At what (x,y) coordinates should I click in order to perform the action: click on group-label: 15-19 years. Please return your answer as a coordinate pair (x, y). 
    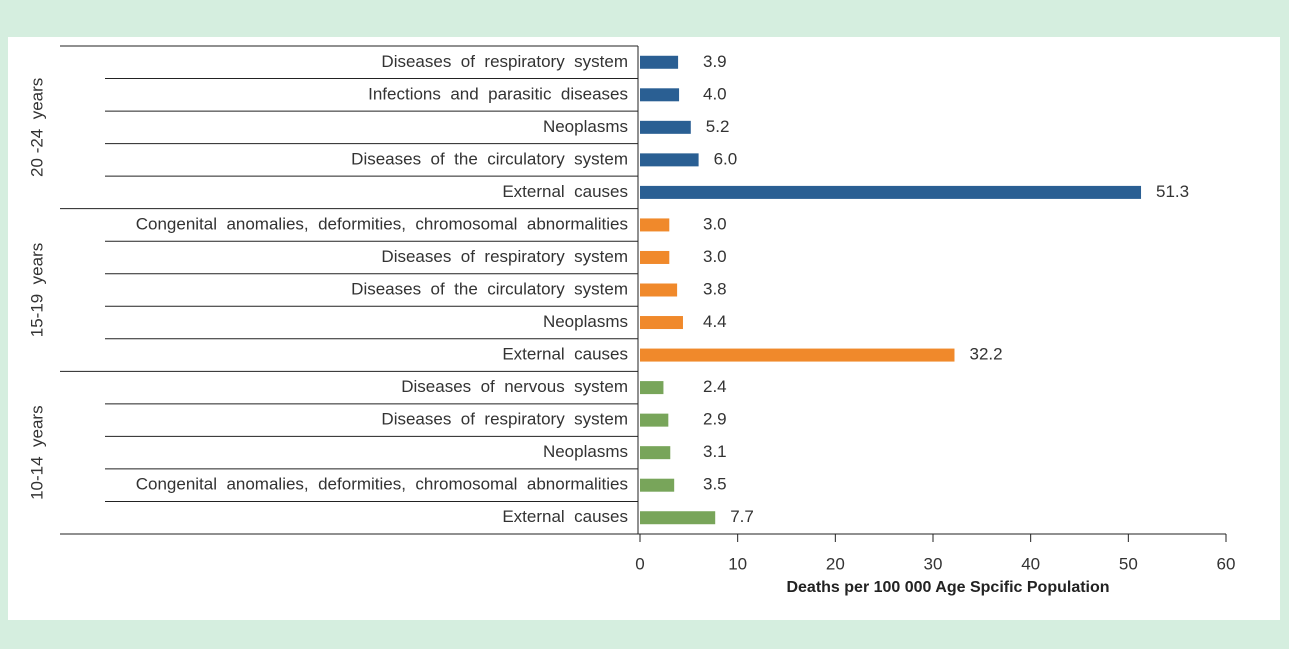
    Looking at the image, I should click on (36, 290).